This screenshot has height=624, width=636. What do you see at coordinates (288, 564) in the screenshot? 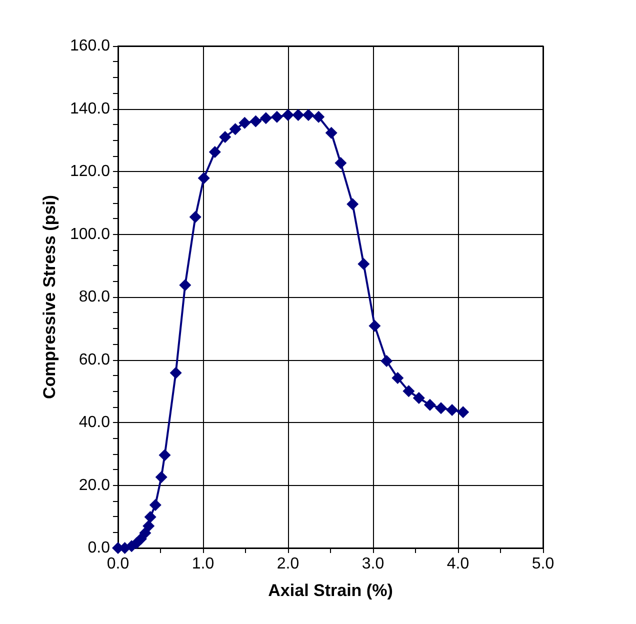
I see `x-tick-label: 2.0` at bounding box center [288, 564].